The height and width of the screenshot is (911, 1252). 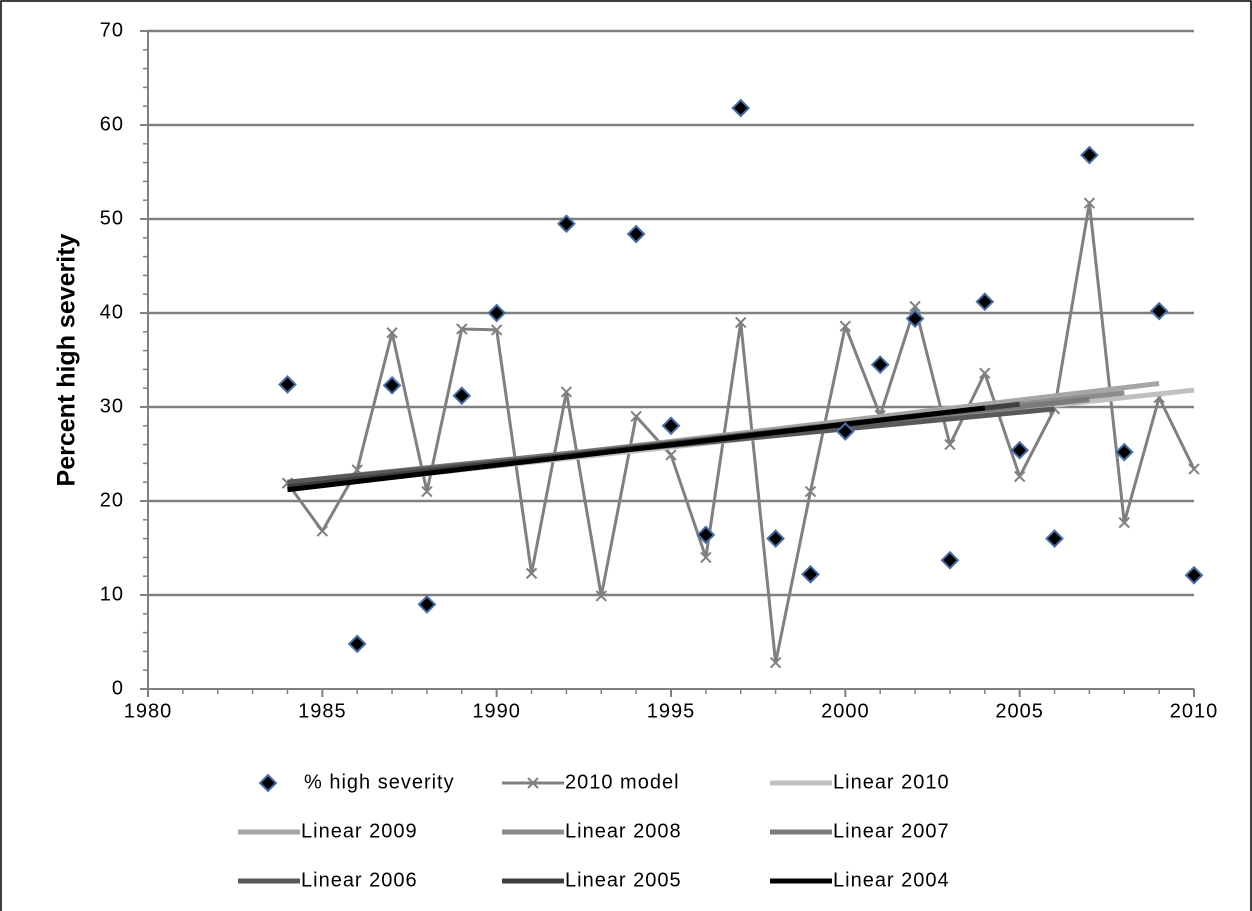 I want to click on legend-label: Linear 2004, so click(x=891, y=880).